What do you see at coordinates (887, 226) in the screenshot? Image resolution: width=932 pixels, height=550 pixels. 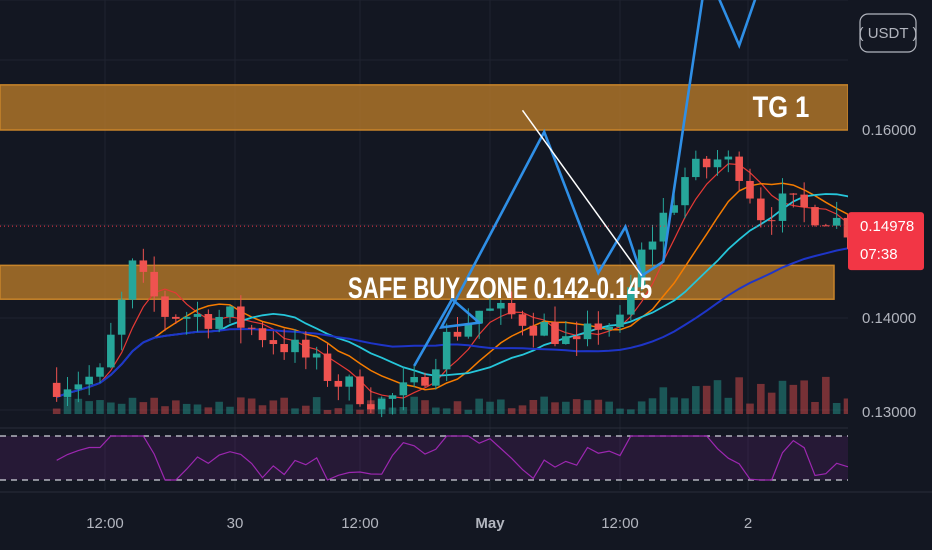 I see `current-price-value: 0.14978` at bounding box center [887, 226].